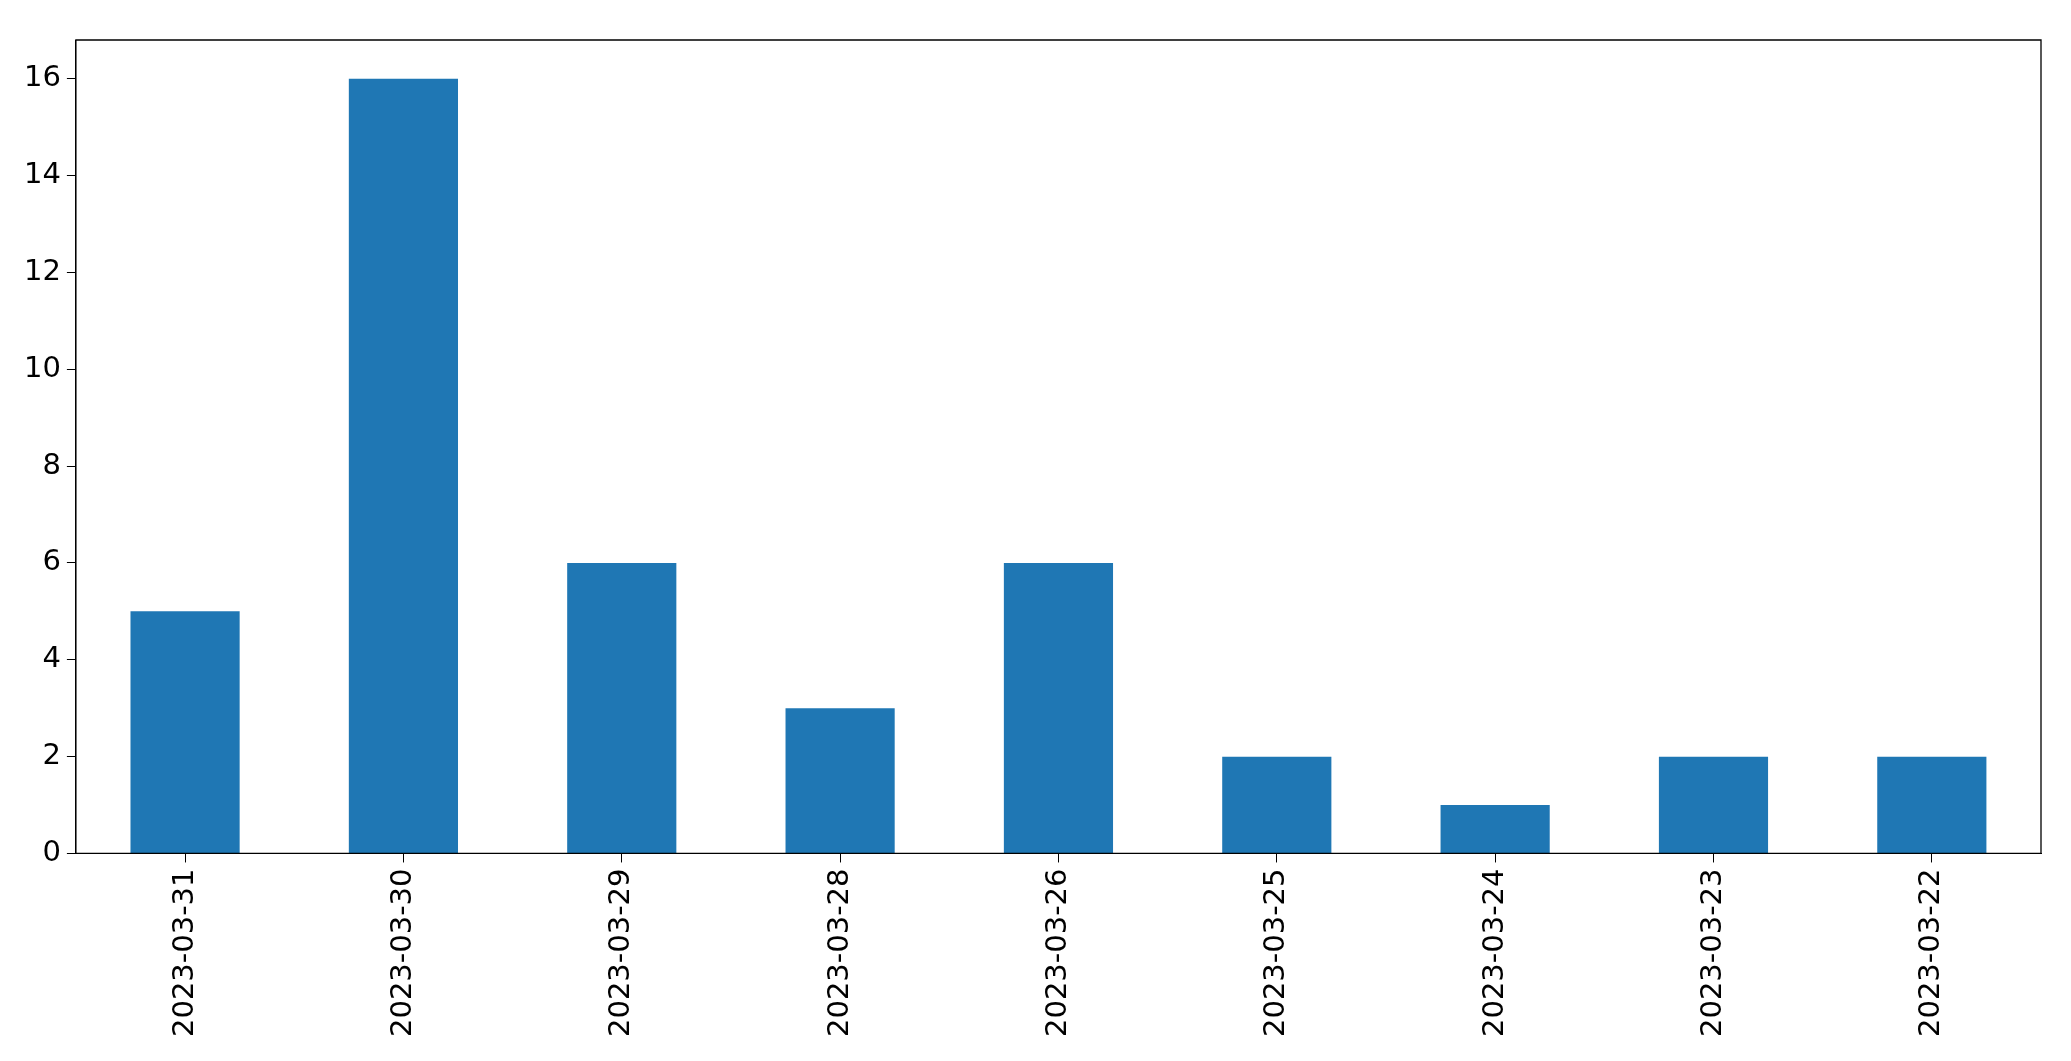  I want to click on x-tick-label: 2023-03-29, so click(619, 953).